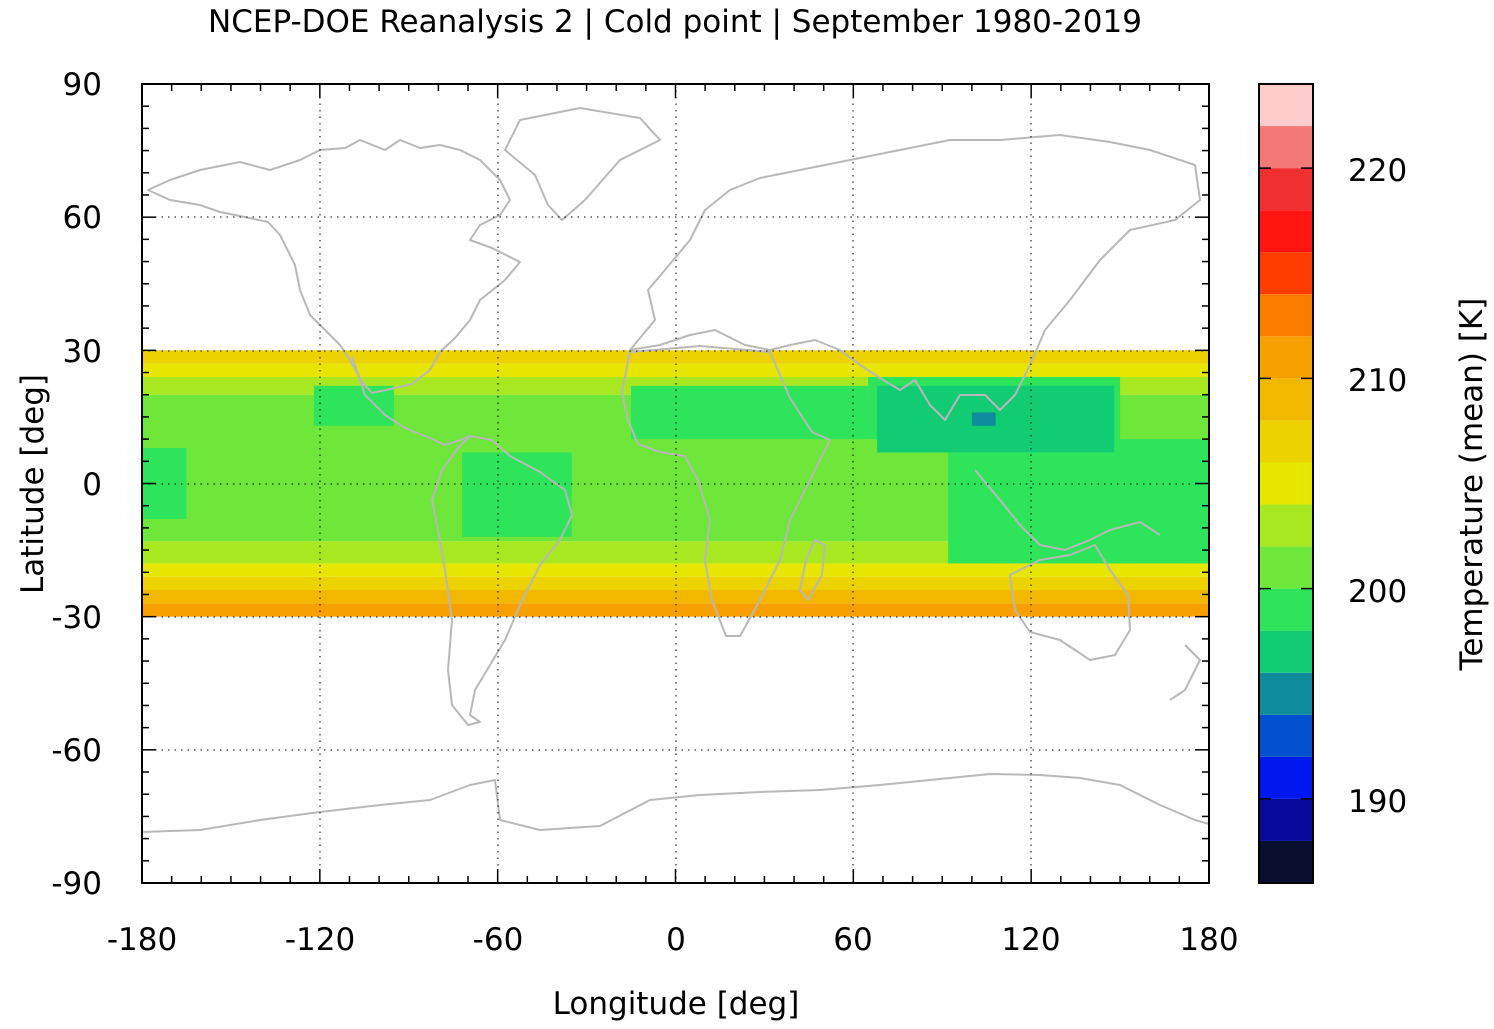 The height and width of the screenshot is (1029, 1494). Describe the element at coordinates (76, 618) in the screenshot. I see `y-tick-label: -30` at that location.